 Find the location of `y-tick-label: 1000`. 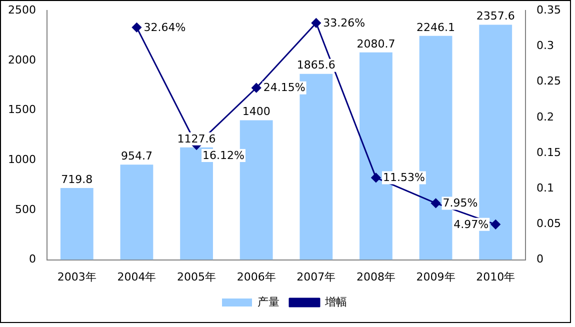

y-tick-label: 1000 is located at coordinates (22, 159).